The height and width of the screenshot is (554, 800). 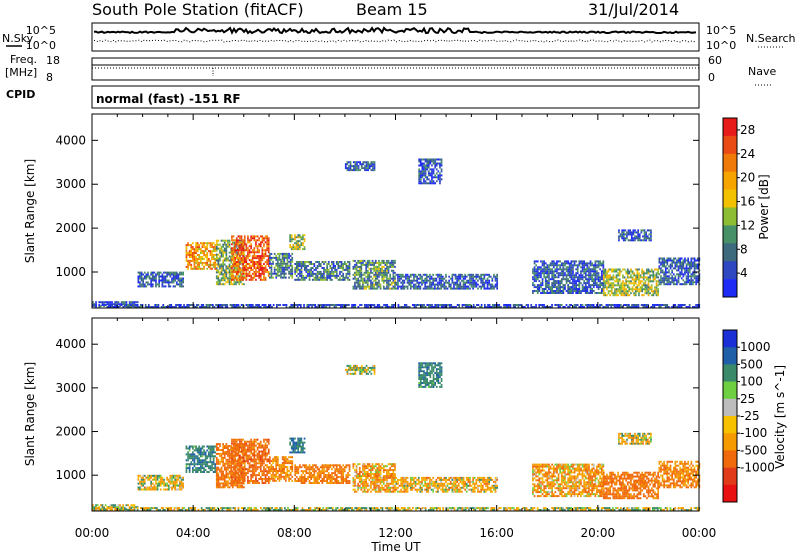 I want to click on cpid-mode-label: normal (fast) -151 RF, so click(x=168, y=99).